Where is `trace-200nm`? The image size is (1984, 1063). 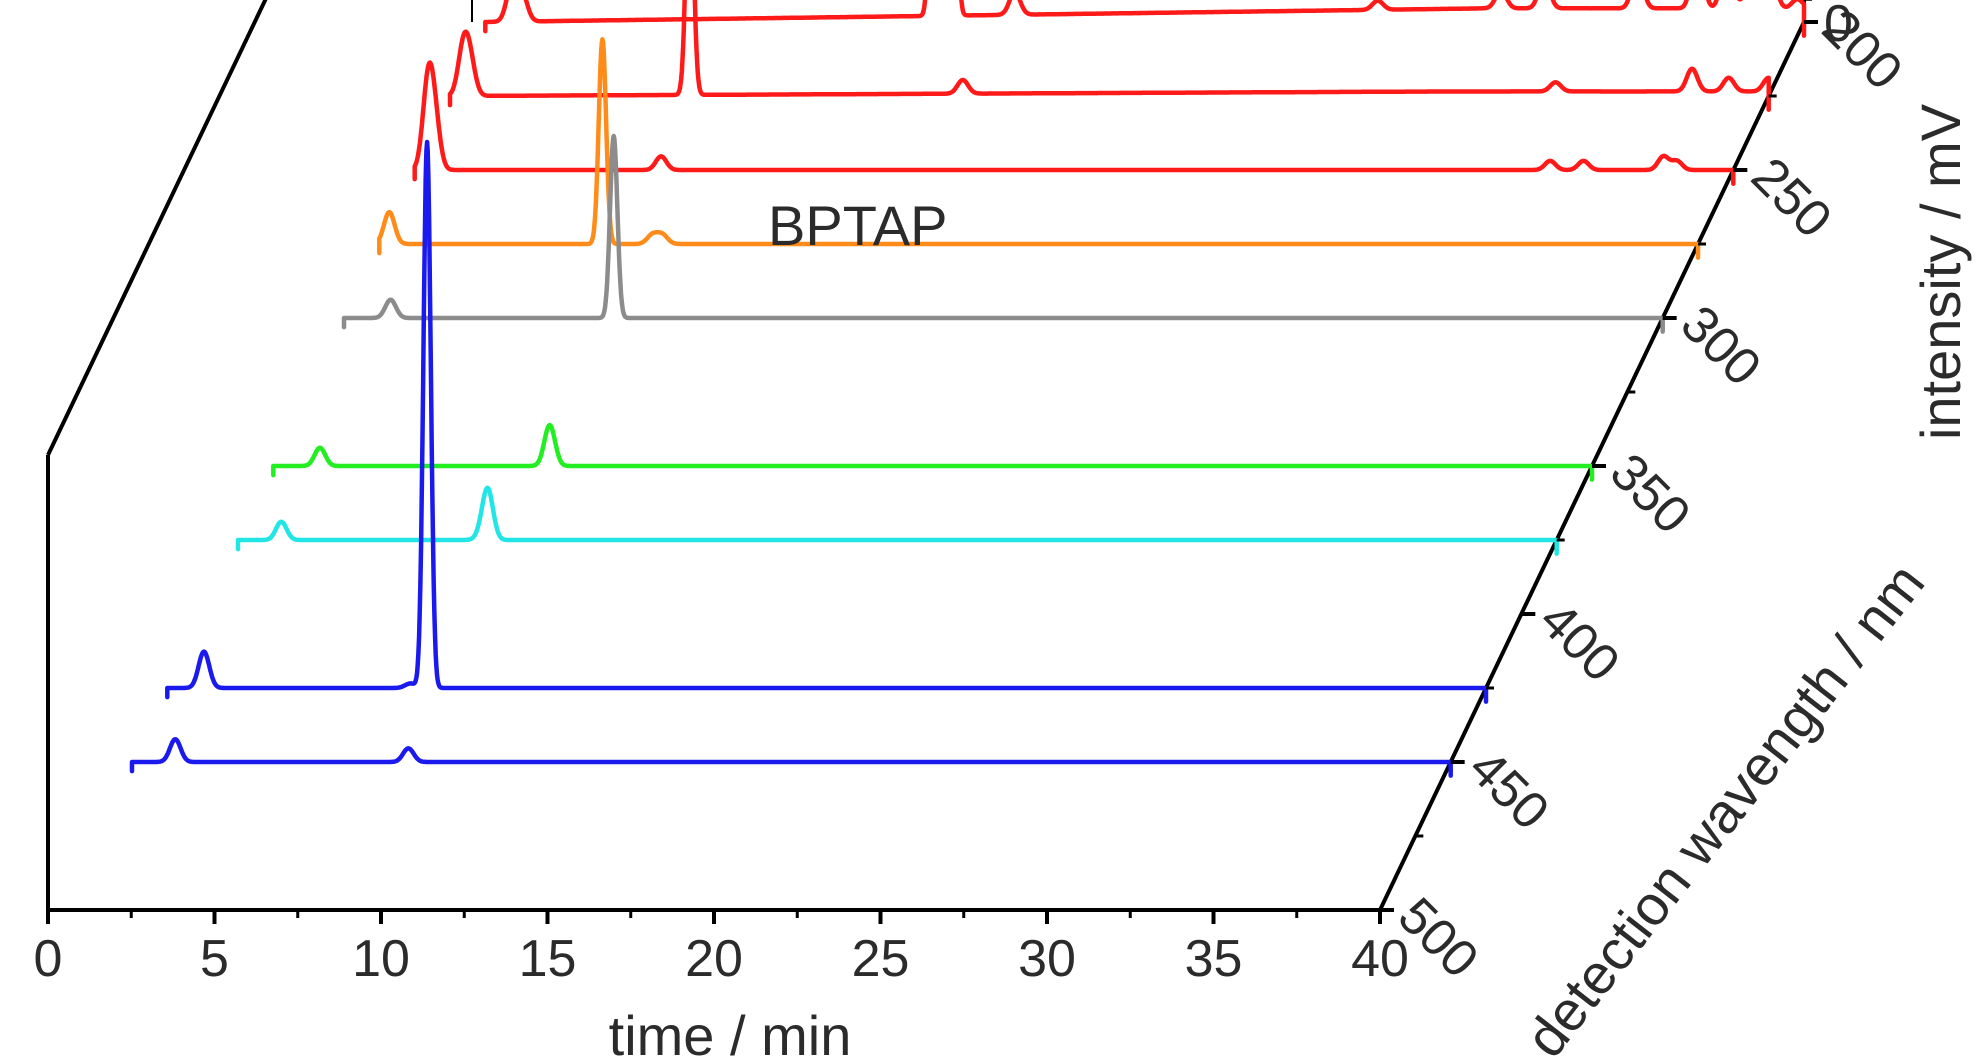 trace-200nm is located at coordinates (1145, 19).